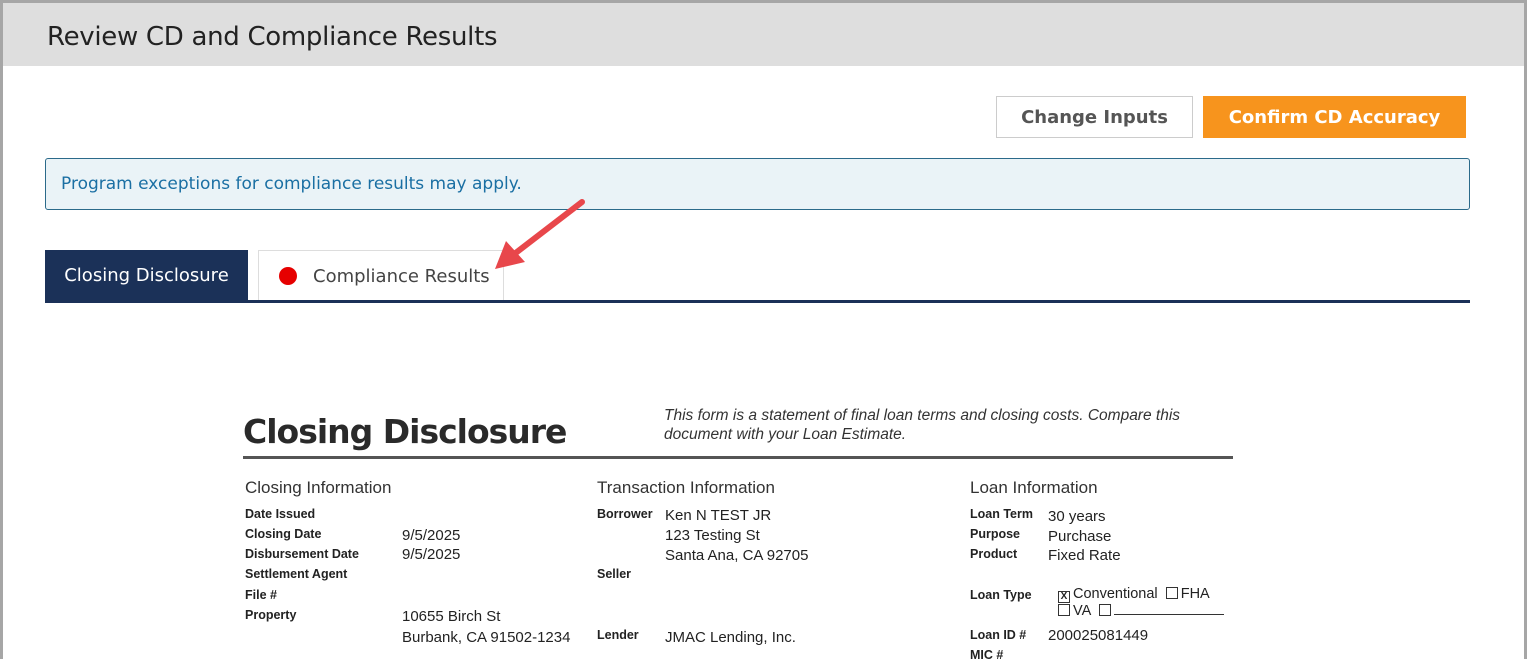 Image resolution: width=1527 pixels, height=659 pixels. I want to click on value: Santa Ana, CA 92705, so click(737, 555).